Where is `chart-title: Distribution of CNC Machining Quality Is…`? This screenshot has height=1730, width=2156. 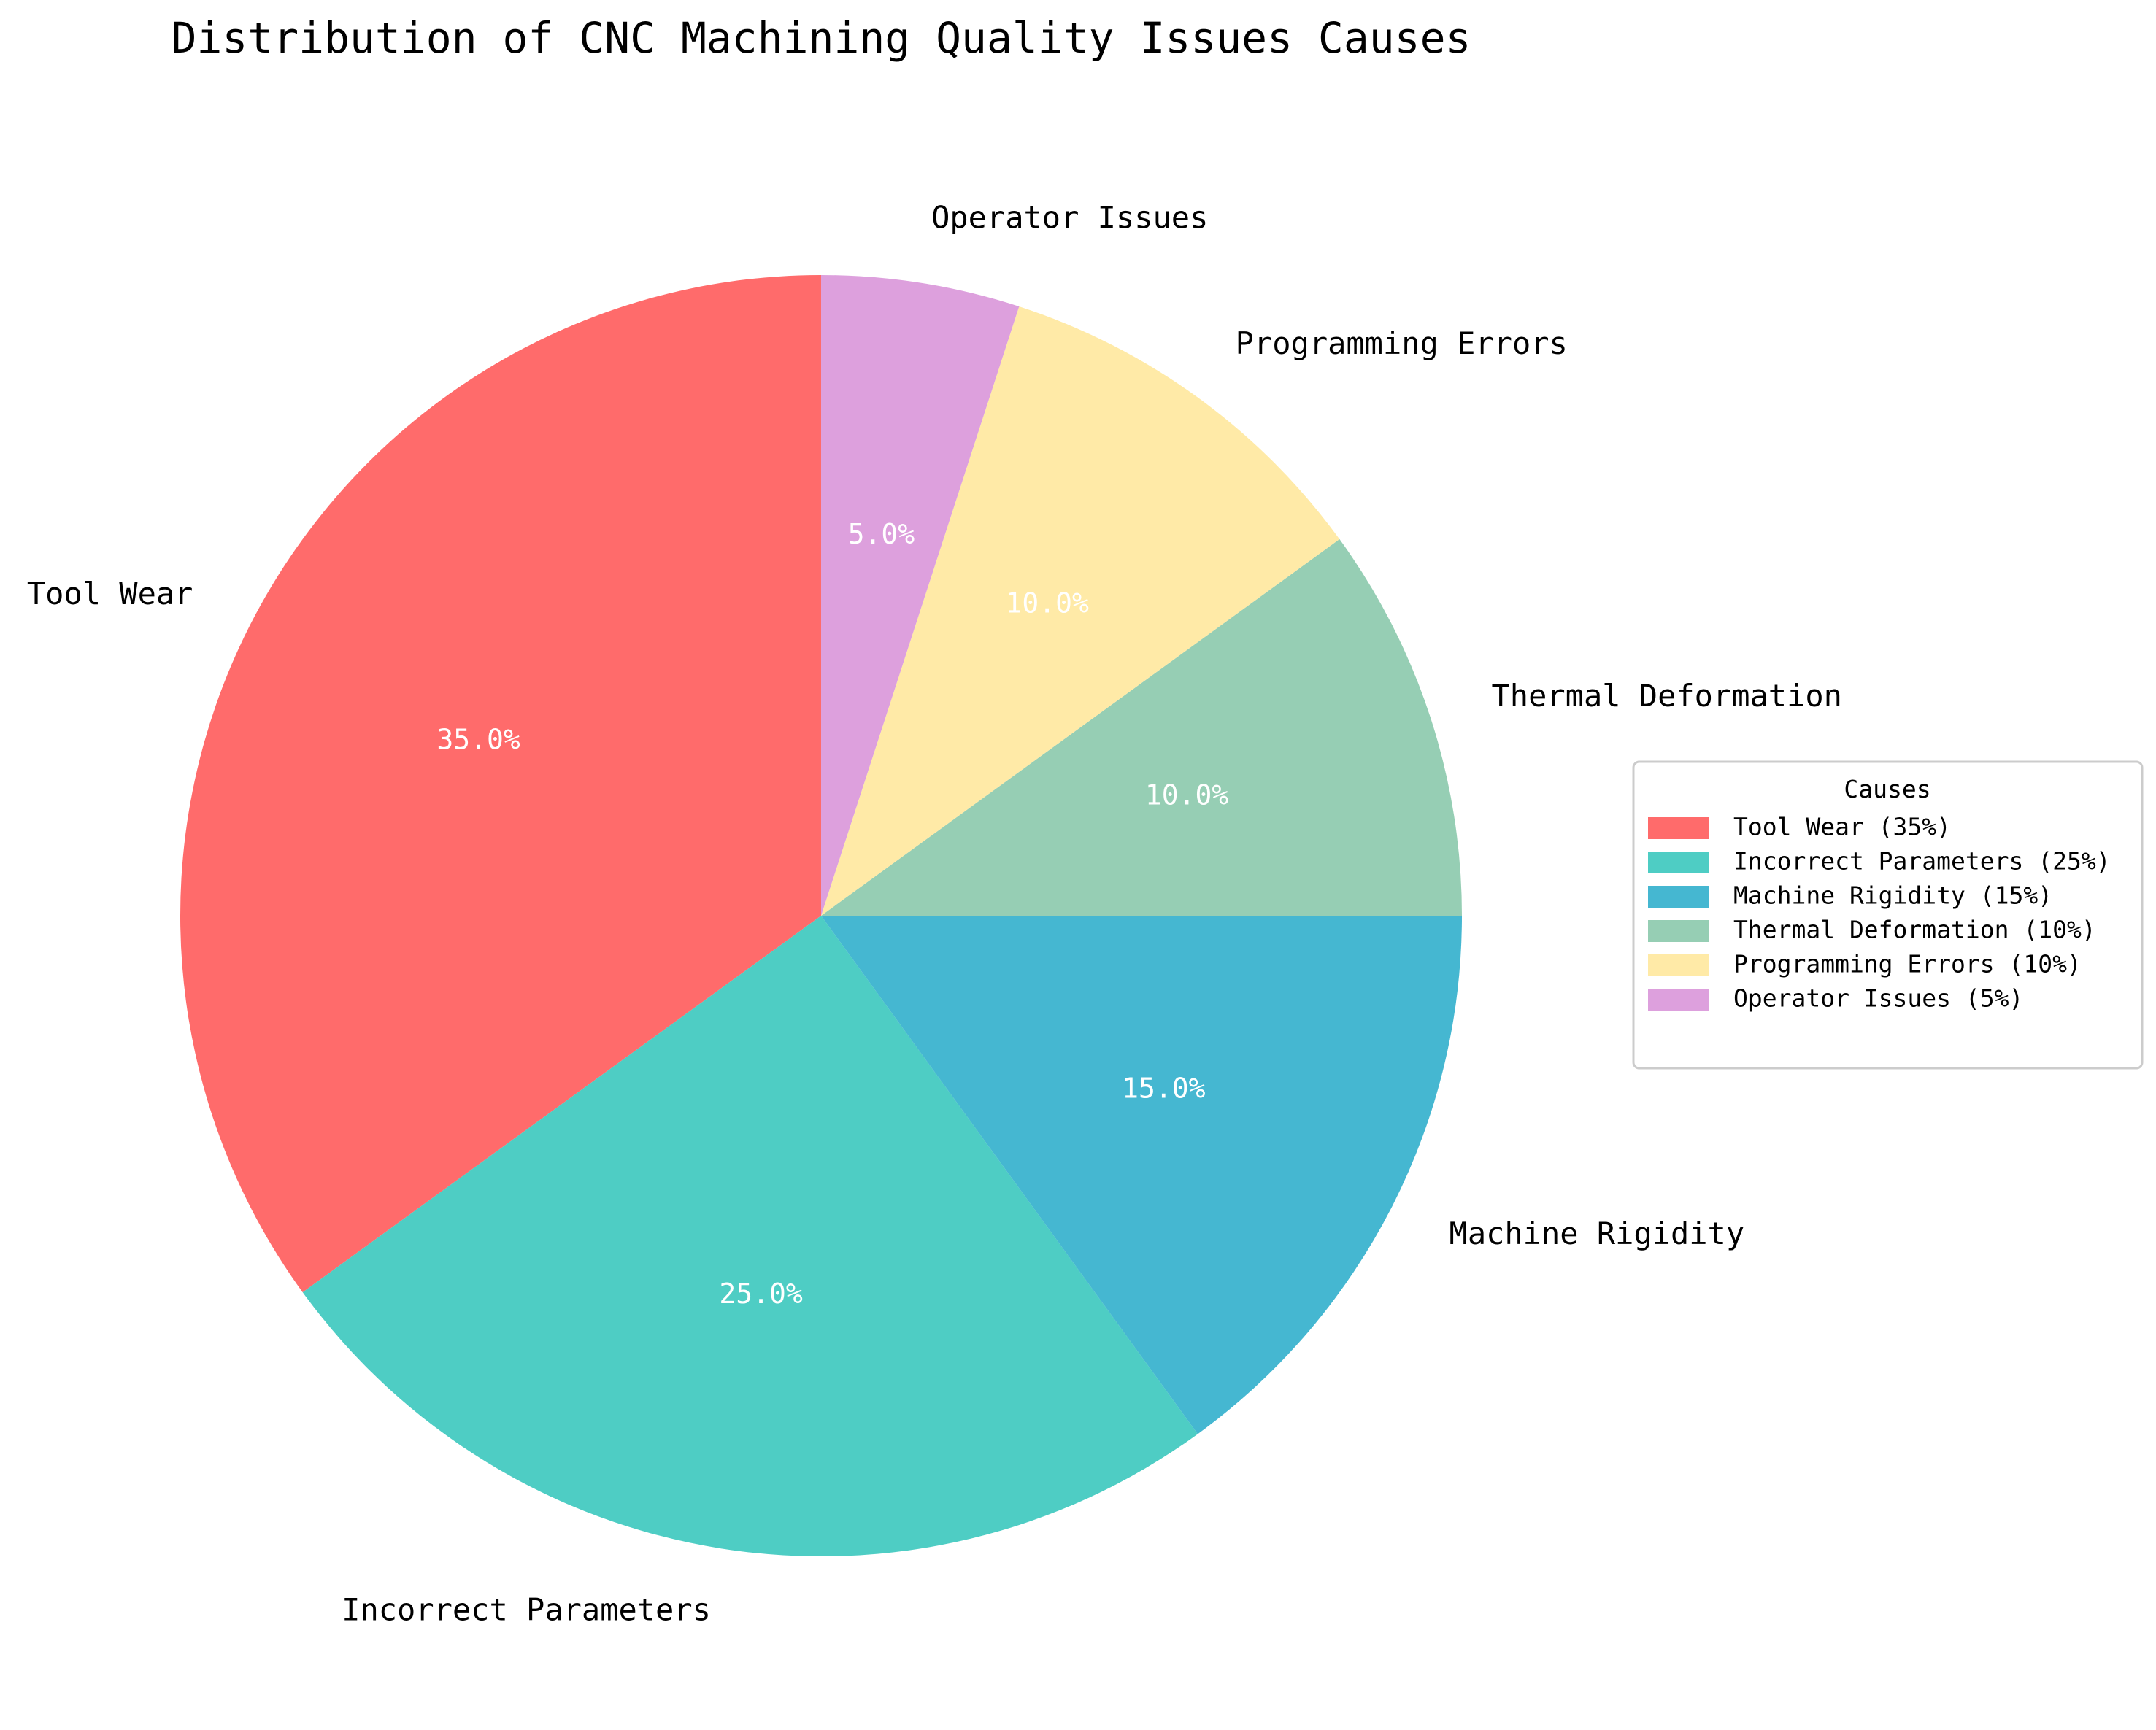
chart-title: Distribution of CNC Machining Quality Is… is located at coordinates (821, 38).